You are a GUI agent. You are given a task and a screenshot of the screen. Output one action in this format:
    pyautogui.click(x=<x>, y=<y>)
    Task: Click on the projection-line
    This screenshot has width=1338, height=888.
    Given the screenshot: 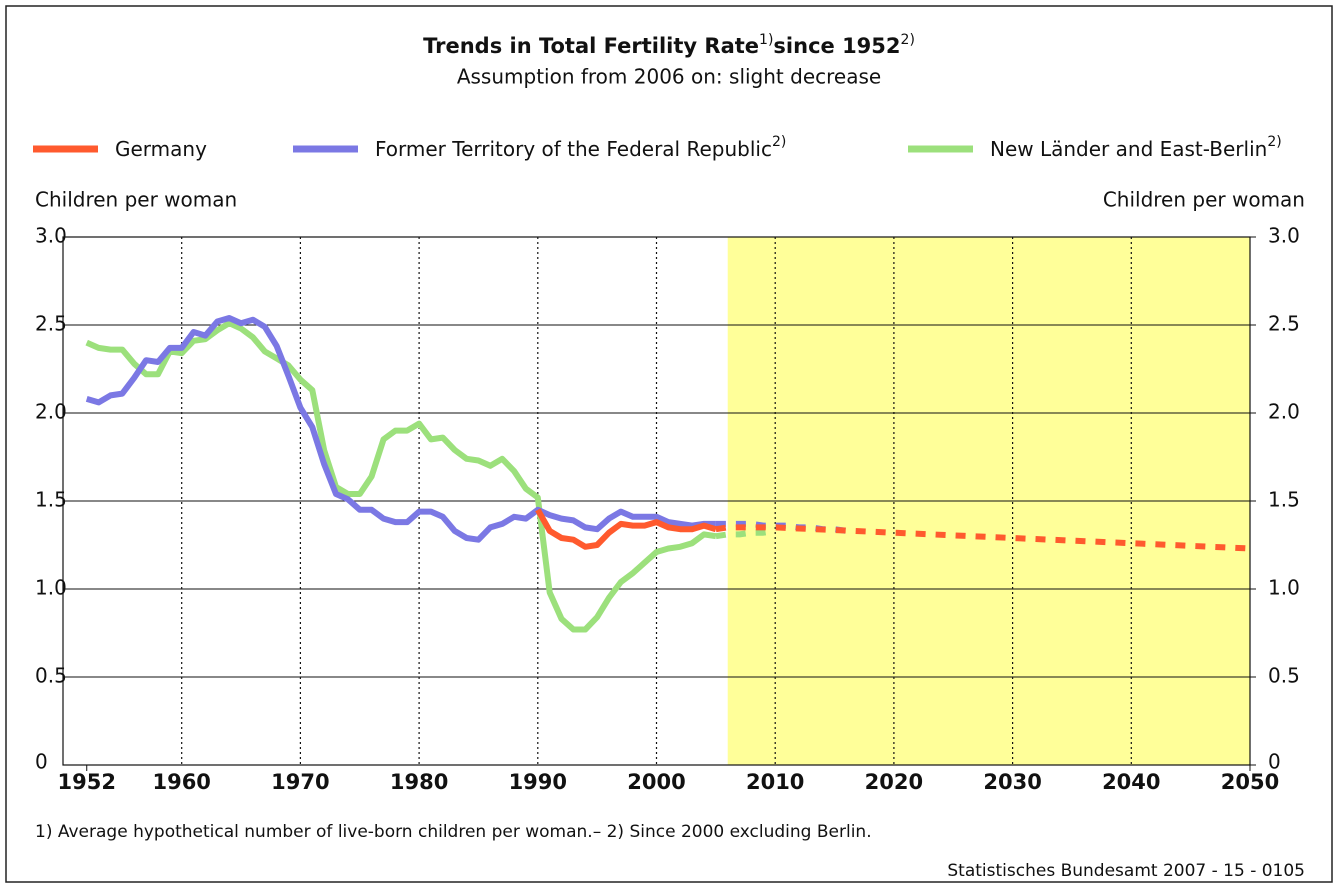 What is the action you would take?
    pyautogui.click(x=745, y=533)
    